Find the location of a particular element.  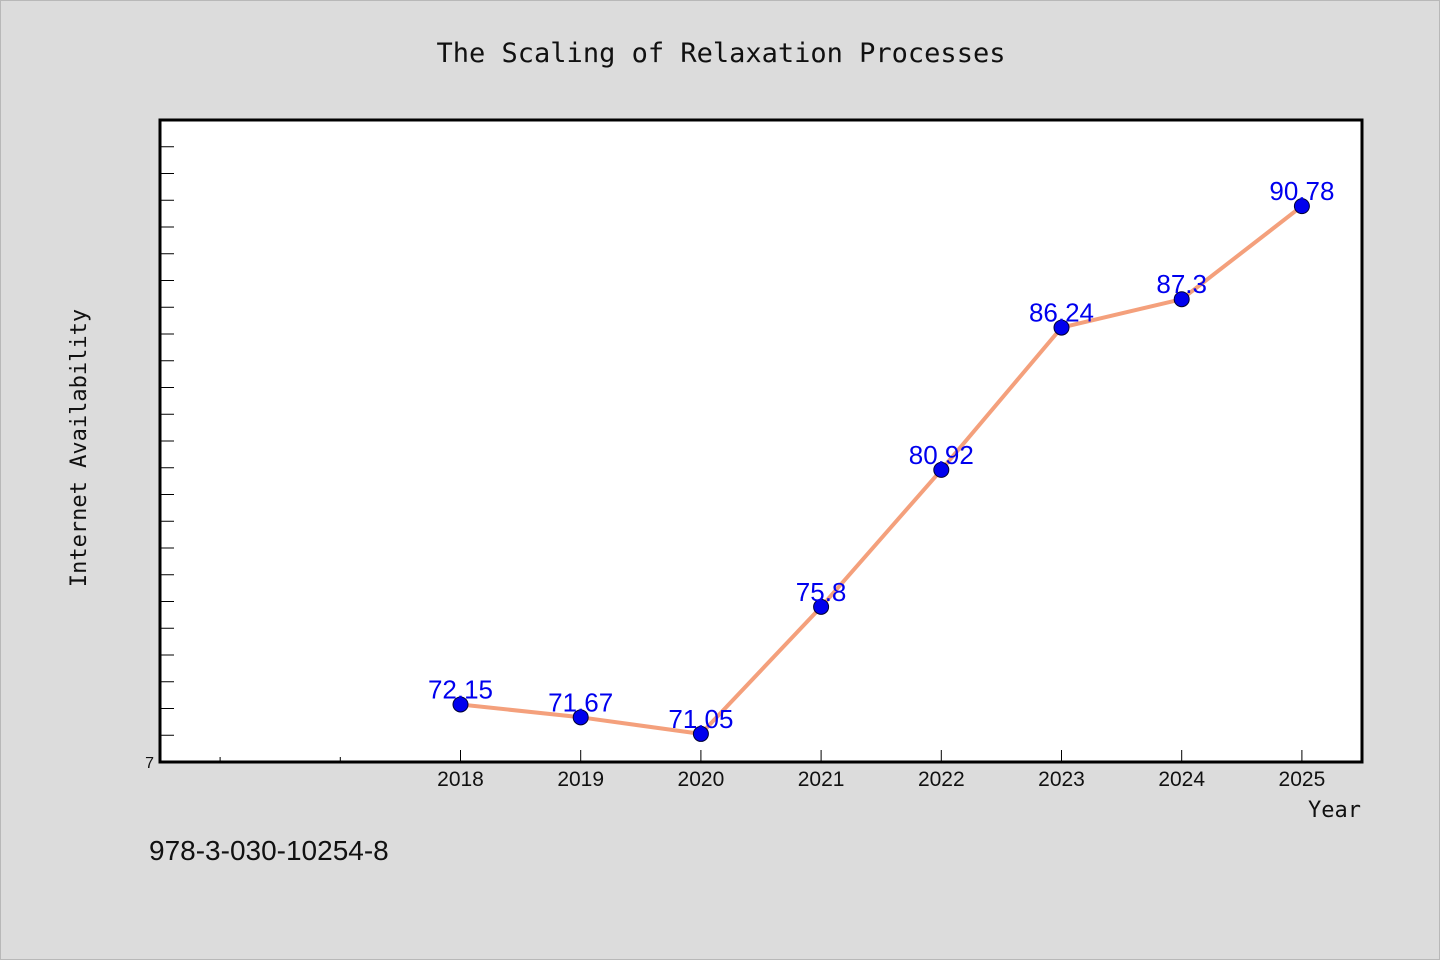

data-label: 71.05 is located at coordinates (700, 719).